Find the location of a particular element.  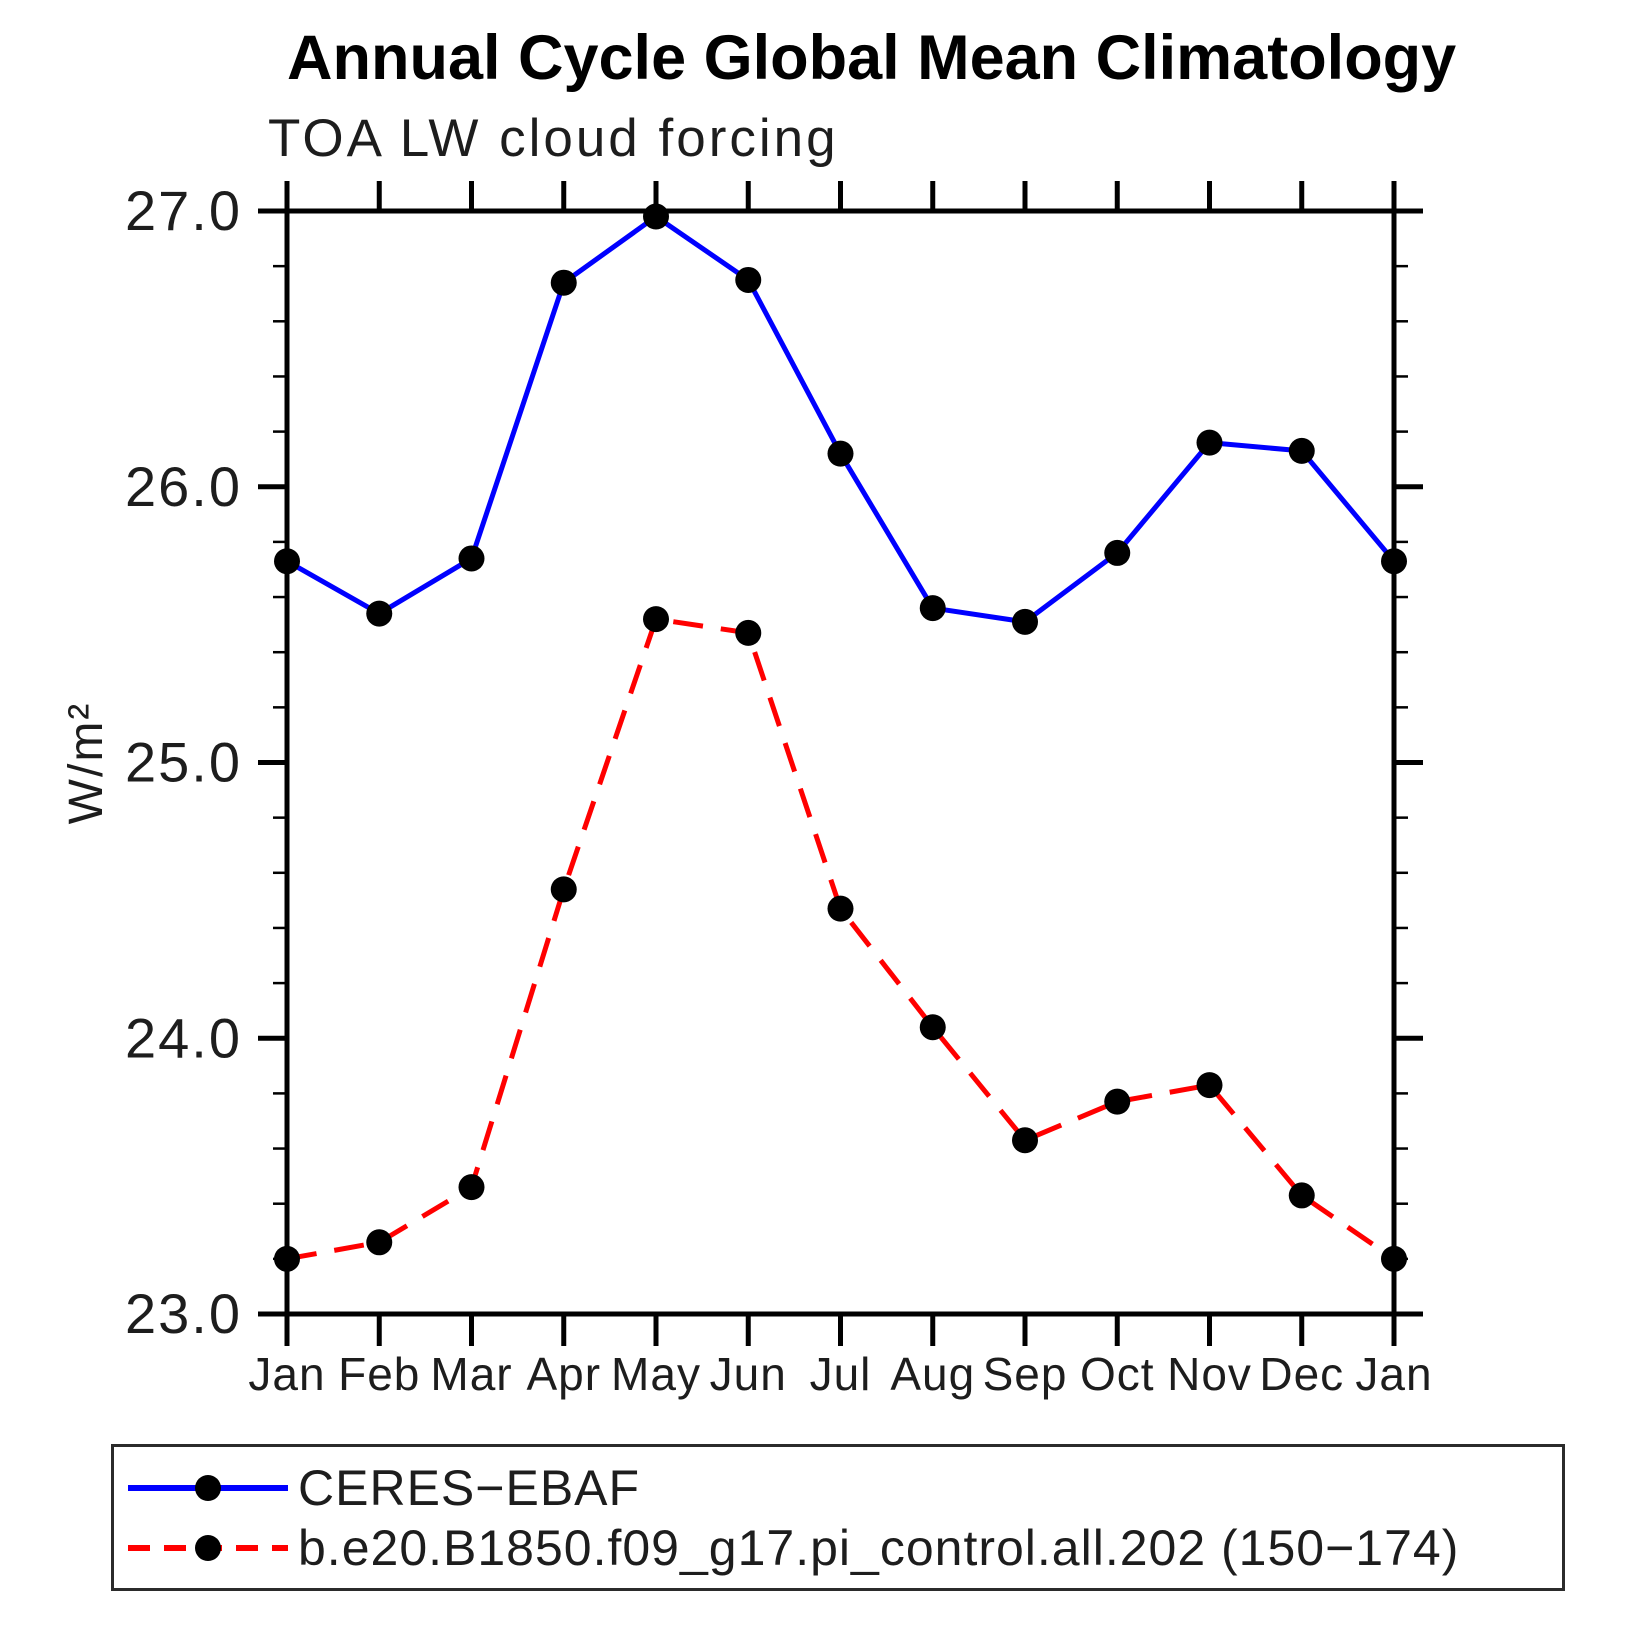

x-tick-label: Jul is located at coordinates (841, 1374).